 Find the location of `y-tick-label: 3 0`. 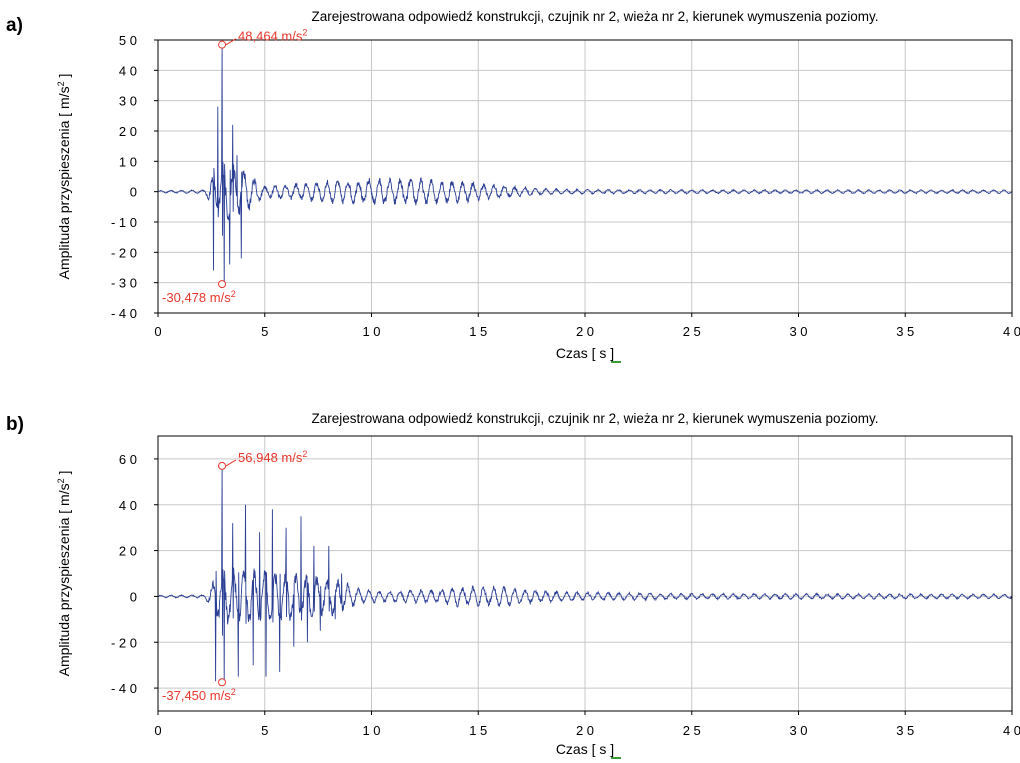

y-tick-label: 3 0 is located at coordinates (128, 101).